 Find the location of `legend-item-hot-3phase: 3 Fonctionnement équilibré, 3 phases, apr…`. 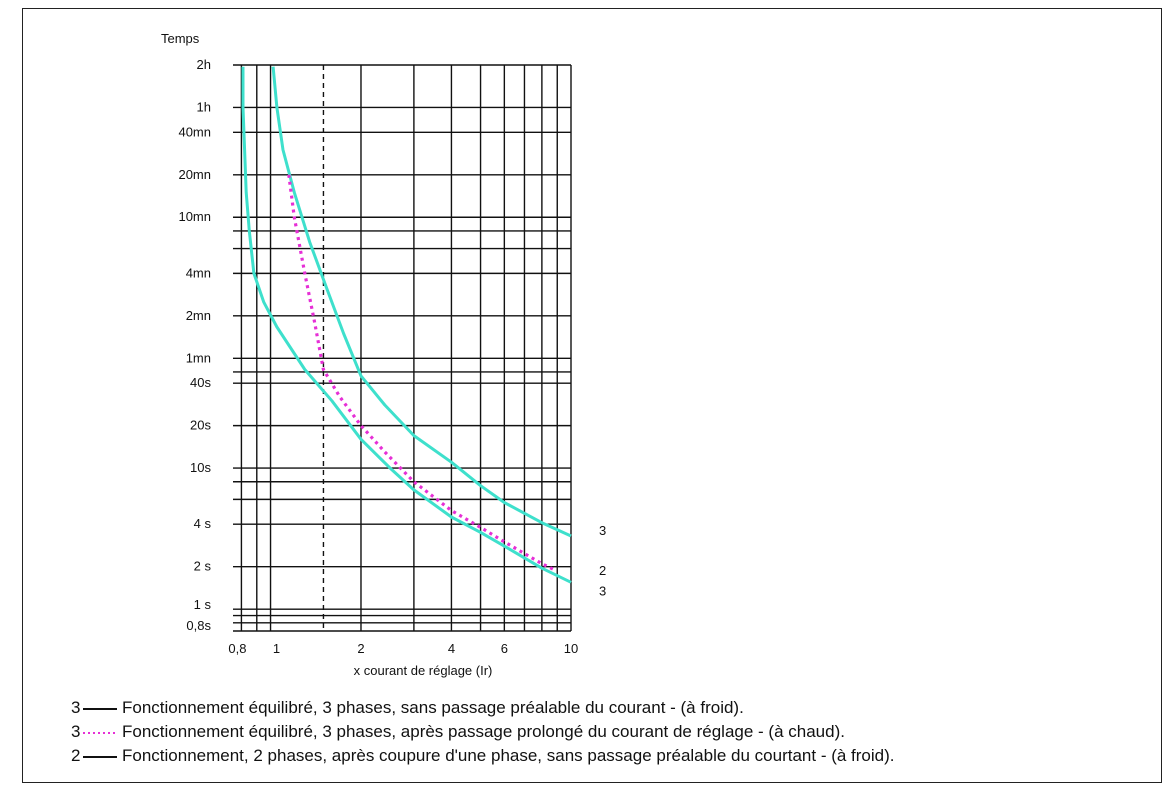

legend-item-hot-3phase: 3 Fonctionnement équilibré, 3 phases, apr… is located at coordinates (621, 732).